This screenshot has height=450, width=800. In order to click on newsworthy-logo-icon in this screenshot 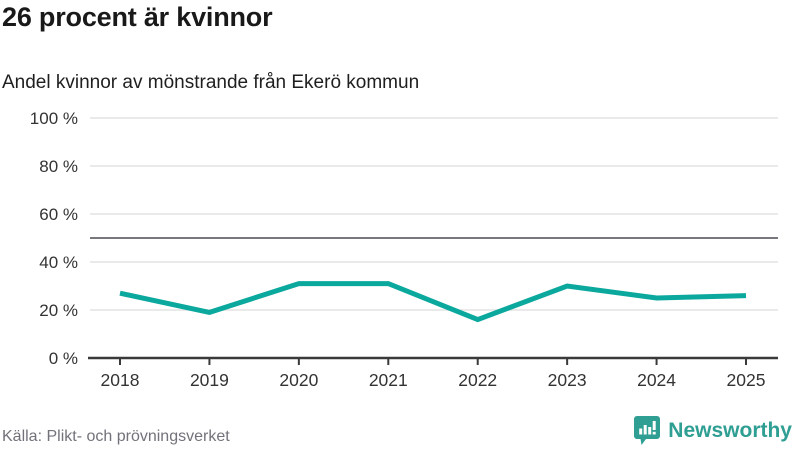, I will do `click(647, 430)`.